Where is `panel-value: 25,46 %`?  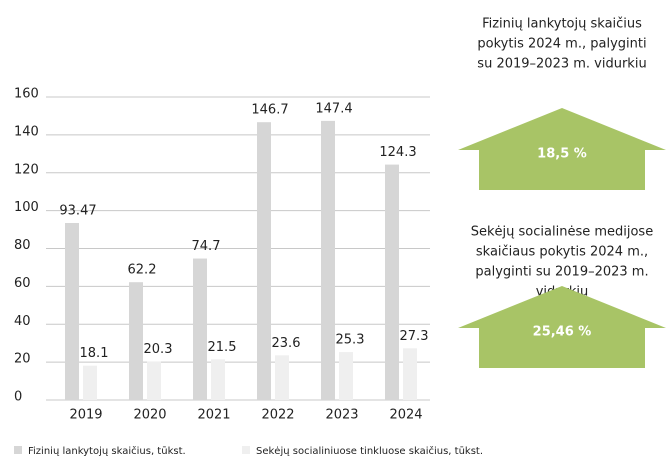 panel-value: 25,46 % is located at coordinates (562, 332).